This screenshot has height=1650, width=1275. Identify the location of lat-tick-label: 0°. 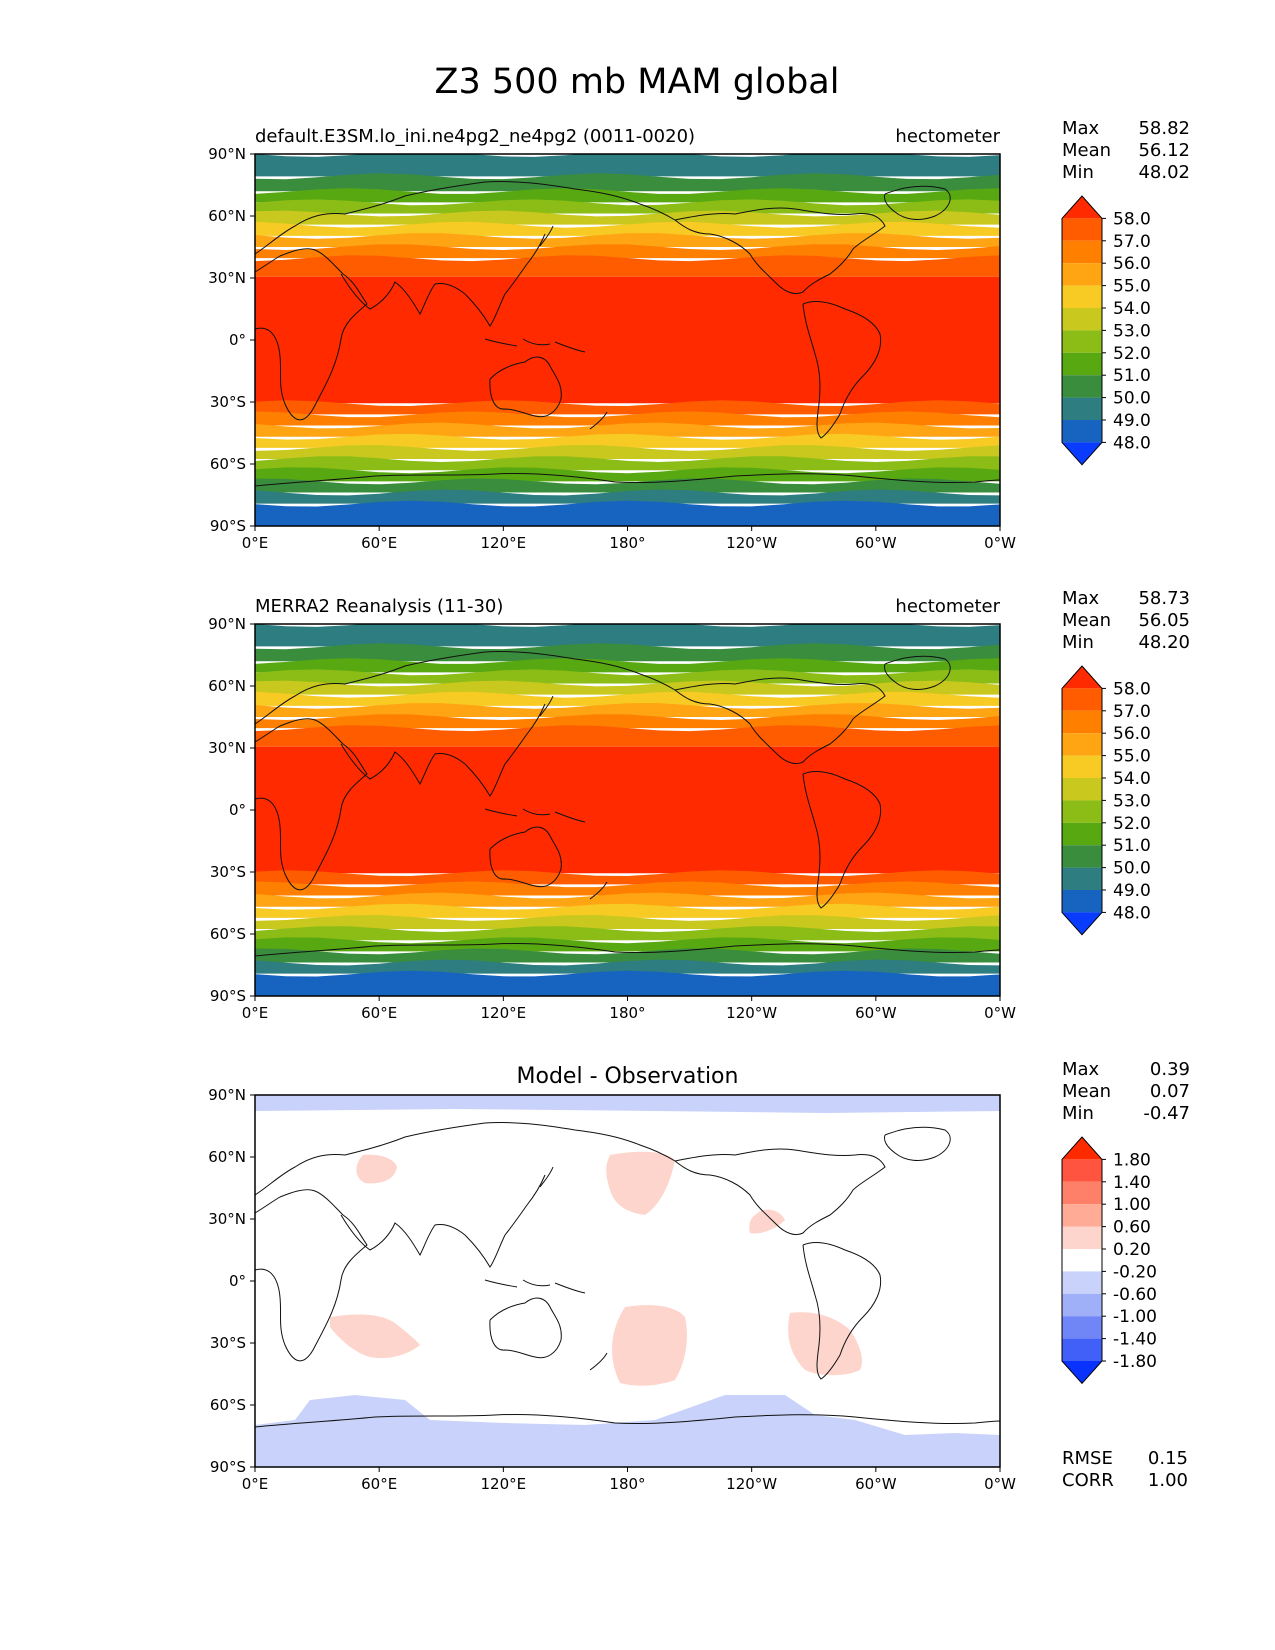
(237, 810).